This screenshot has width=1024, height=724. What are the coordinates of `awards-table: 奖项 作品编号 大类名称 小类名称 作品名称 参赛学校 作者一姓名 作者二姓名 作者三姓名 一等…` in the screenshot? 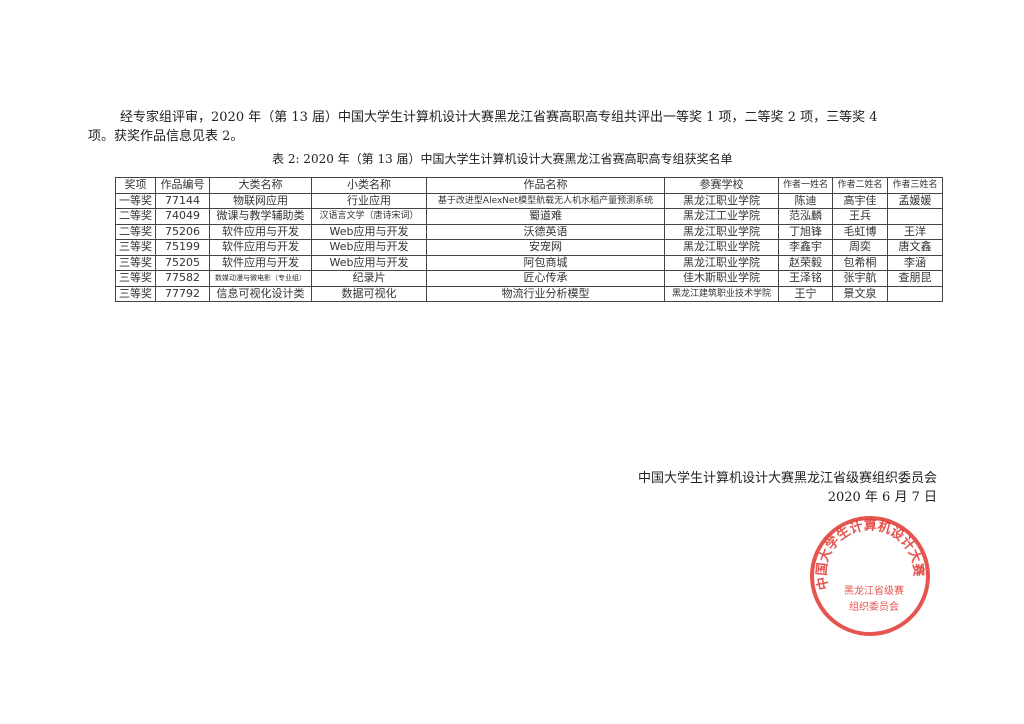 It's located at (529, 239).